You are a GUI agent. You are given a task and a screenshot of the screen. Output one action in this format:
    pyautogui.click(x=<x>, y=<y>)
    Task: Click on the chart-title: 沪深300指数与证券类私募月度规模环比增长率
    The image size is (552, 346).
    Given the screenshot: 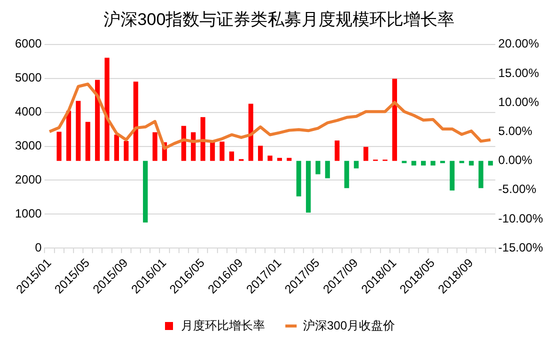 What is the action you would take?
    pyautogui.click(x=279, y=19)
    